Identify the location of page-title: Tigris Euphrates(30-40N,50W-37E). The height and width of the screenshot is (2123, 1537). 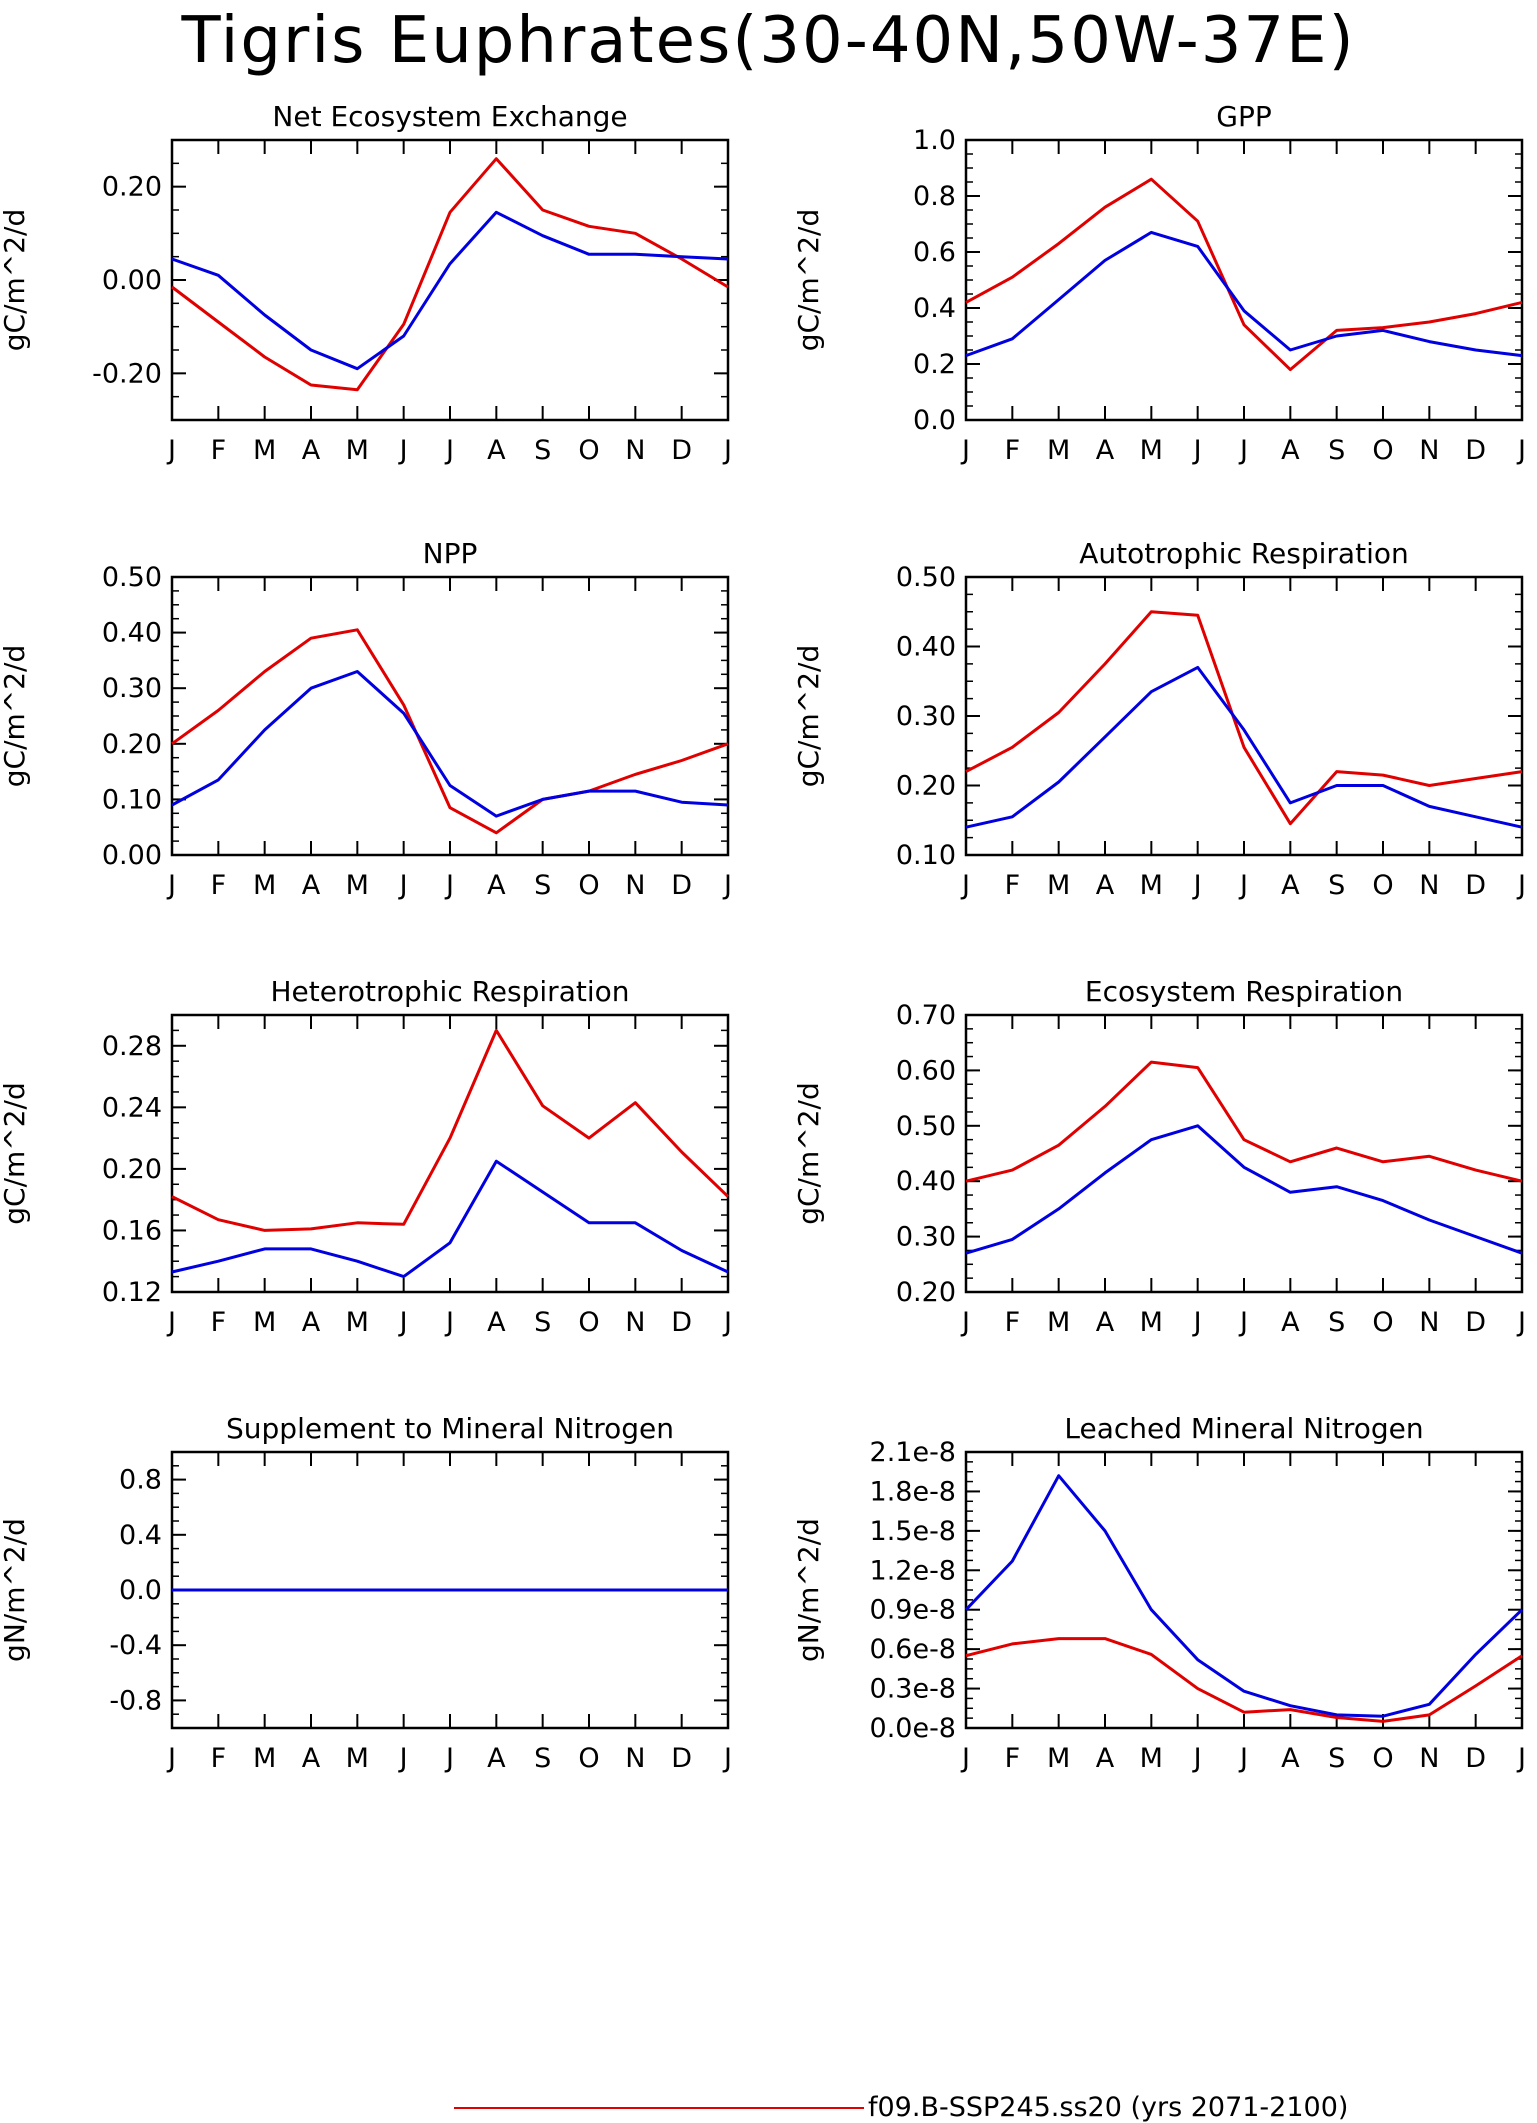
(768, 41).